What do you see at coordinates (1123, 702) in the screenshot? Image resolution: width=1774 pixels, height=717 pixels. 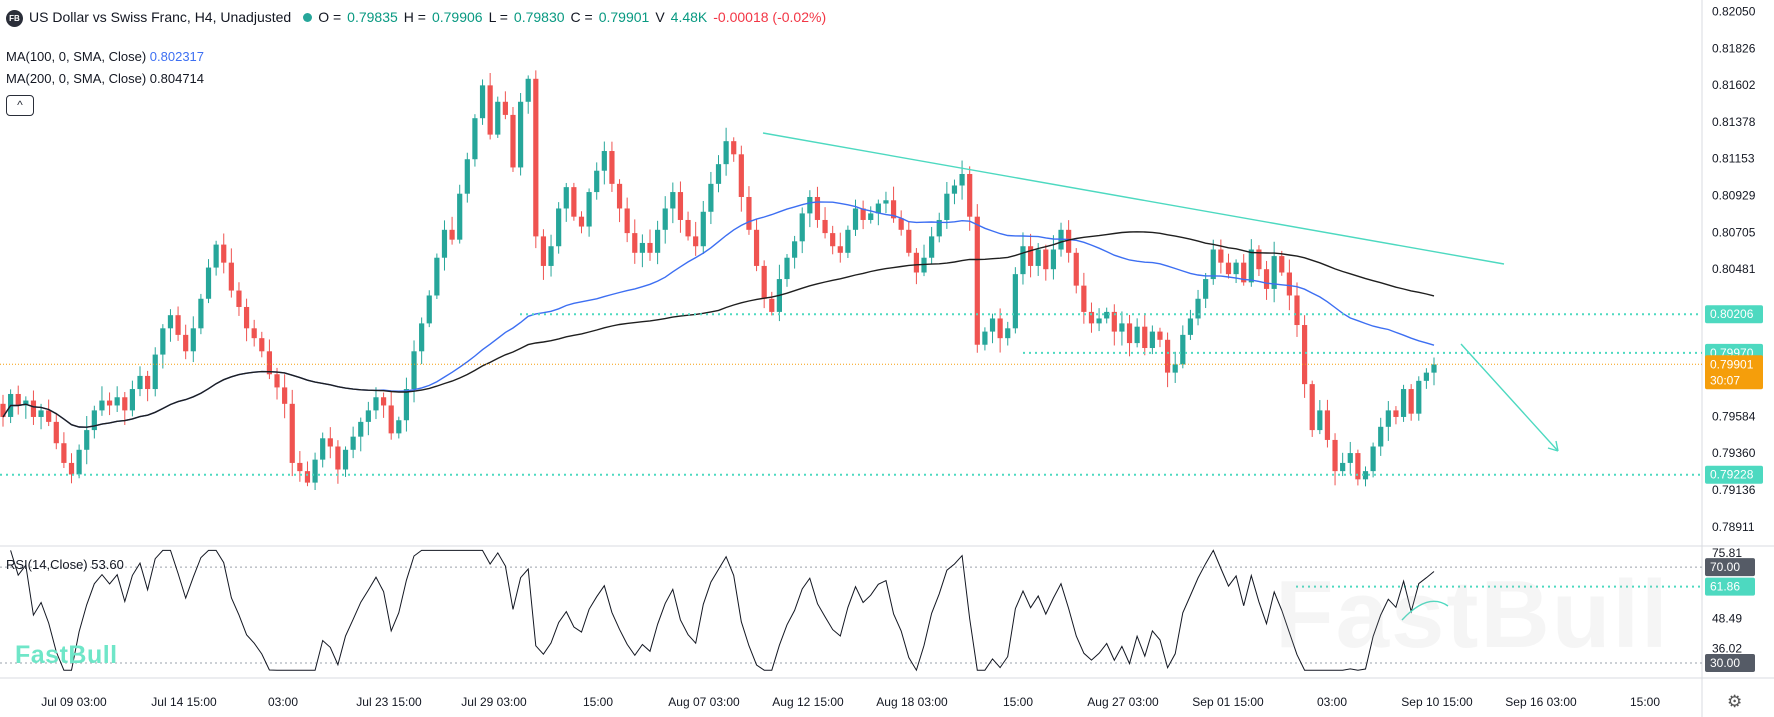 I see `time-tick-label: Aug 27 03:00` at bounding box center [1123, 702].